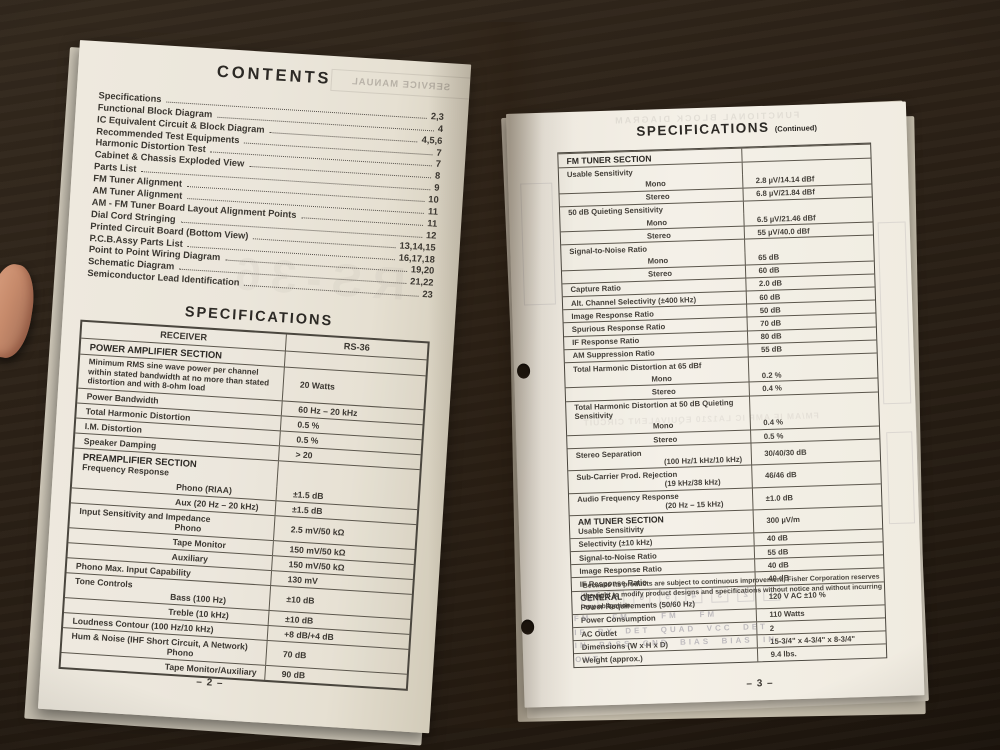 The image size is (1000, 750). Describe the element at coordinates (428, 294) in the screenshot. I see `toc-page-number: 23` at that location.